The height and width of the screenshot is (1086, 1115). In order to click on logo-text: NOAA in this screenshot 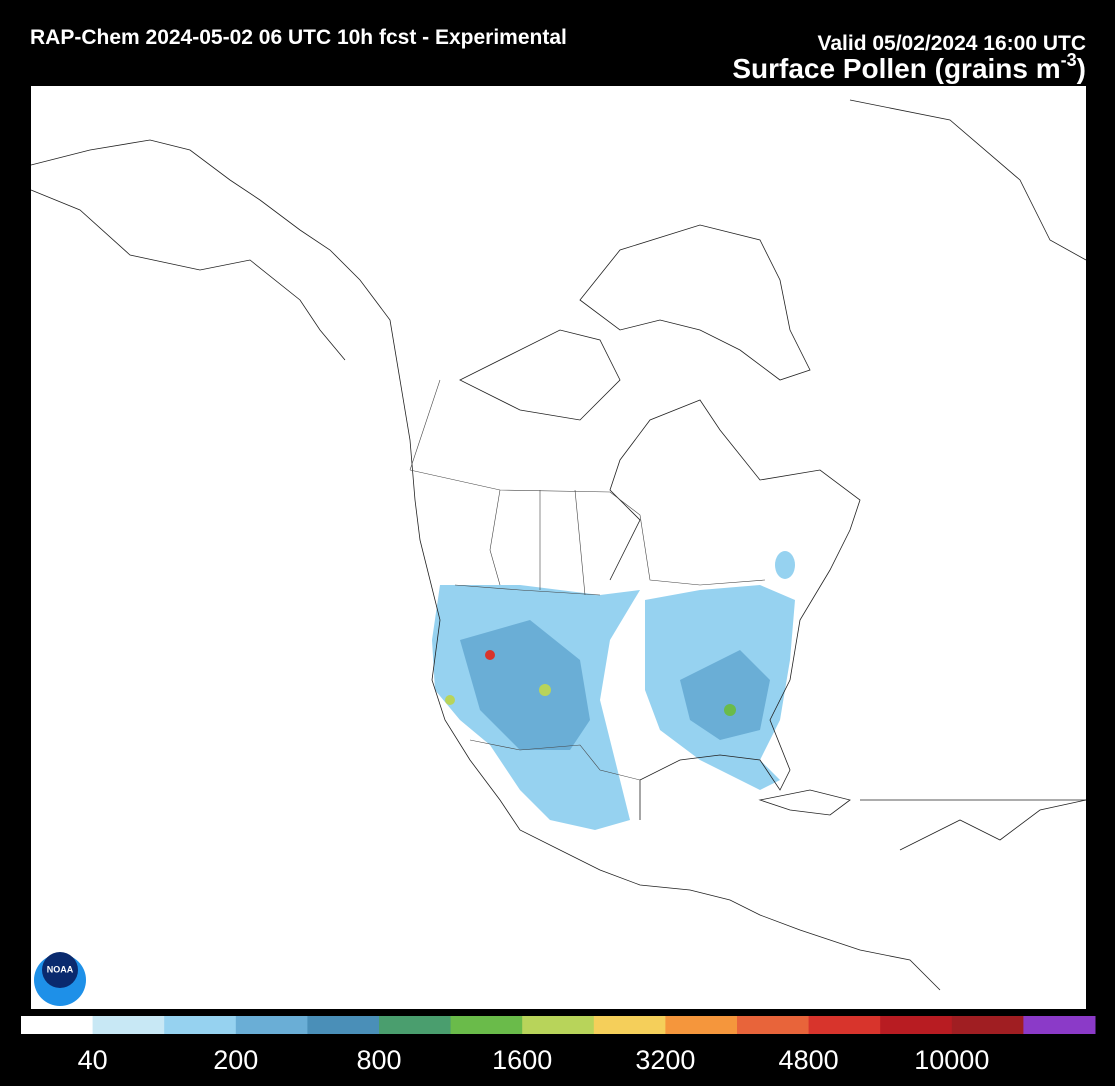, I will do `click(60, 969)`.